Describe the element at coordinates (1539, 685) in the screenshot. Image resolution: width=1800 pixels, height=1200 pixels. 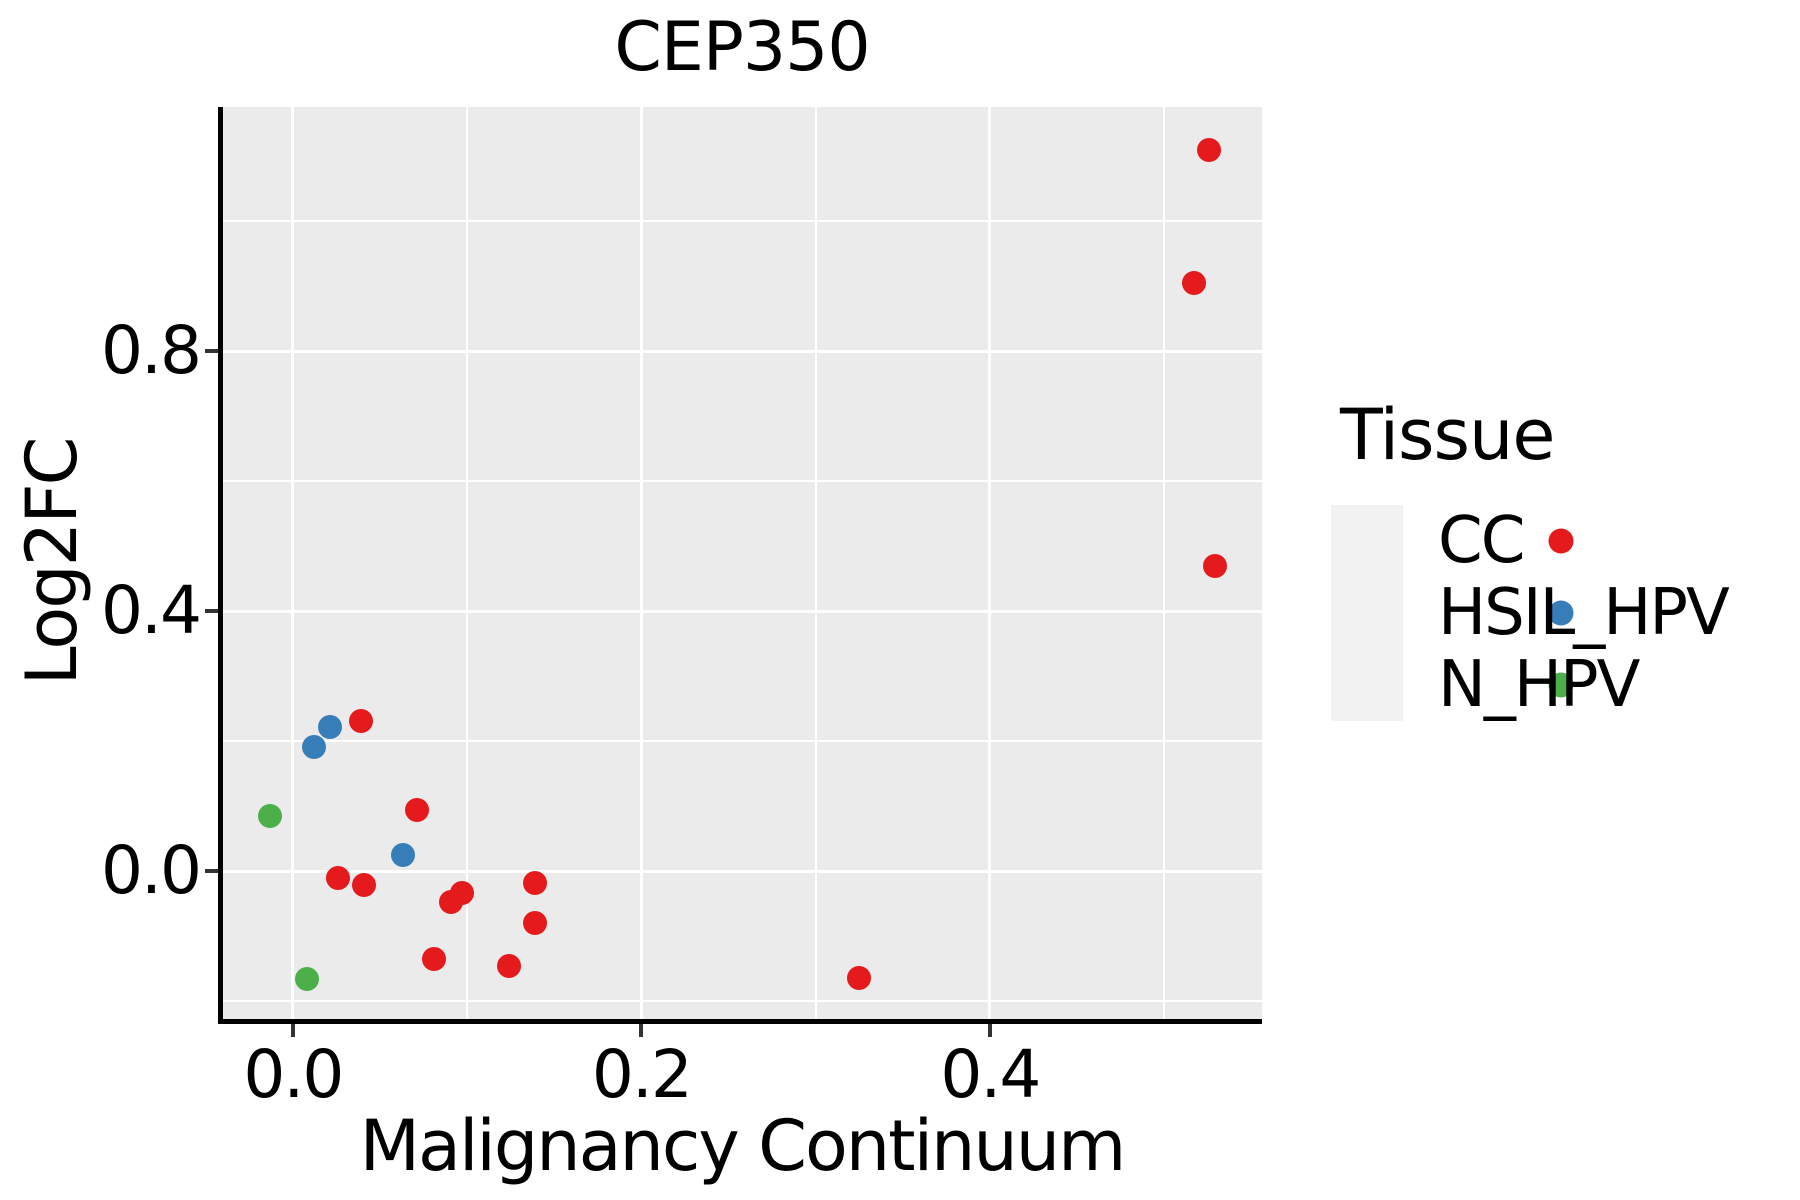
I see `legend-label-N_HPV: N_HPV` at that location.